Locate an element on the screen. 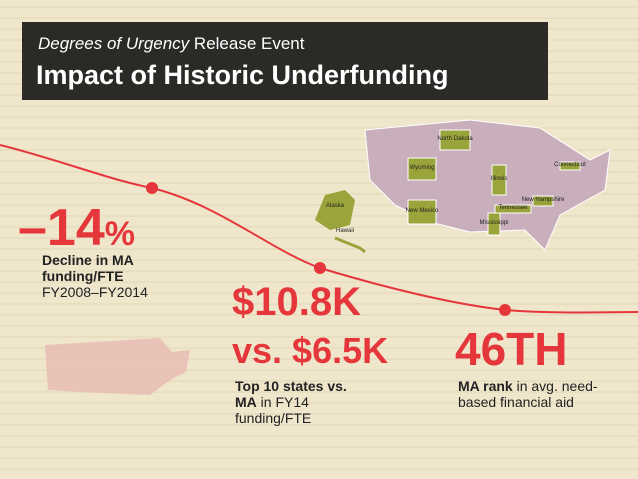 This screenshot has height=479, width=638. label-bold: Top 10 states vs. MA is located at coordinates (291, 394).